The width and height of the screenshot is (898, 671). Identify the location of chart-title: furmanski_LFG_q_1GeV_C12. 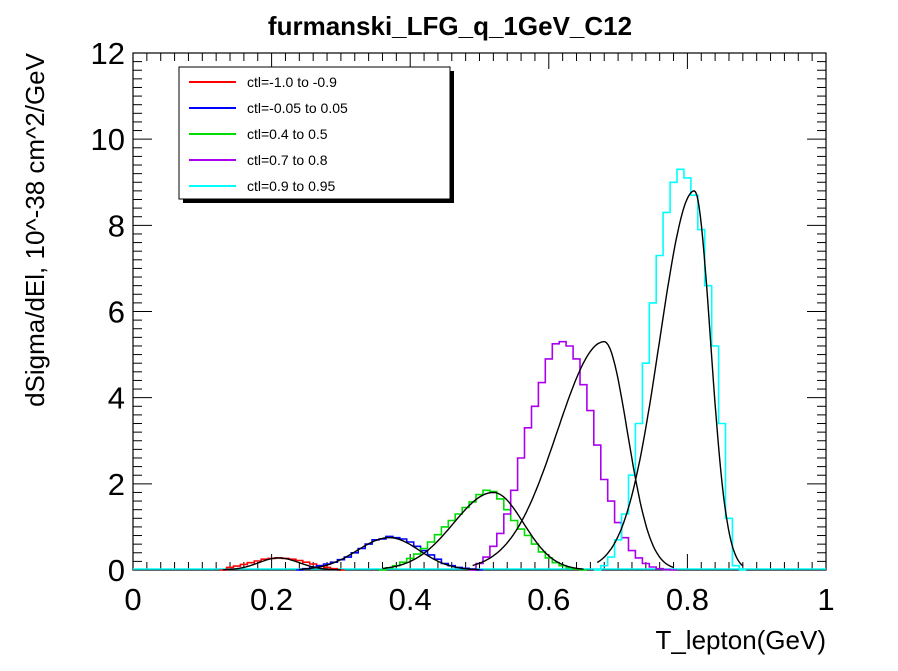
(450, 26).